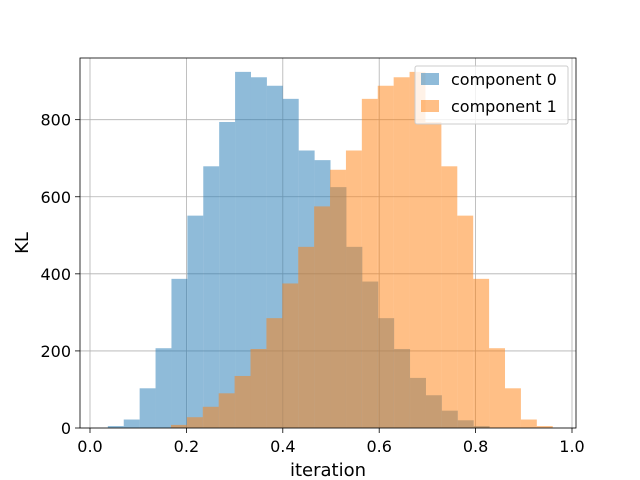 The height and width of the screenshot is (480, 640). Describe the element at coordinates (55, 197) in the screenshot. I see `y-tick-label: 600` at that location.